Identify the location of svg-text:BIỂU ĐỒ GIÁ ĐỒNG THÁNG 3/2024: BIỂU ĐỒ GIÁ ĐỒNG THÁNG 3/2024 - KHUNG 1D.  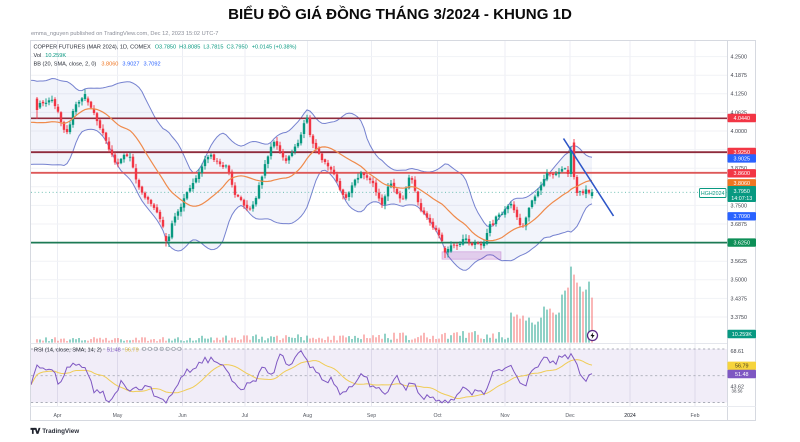
(400, 14).